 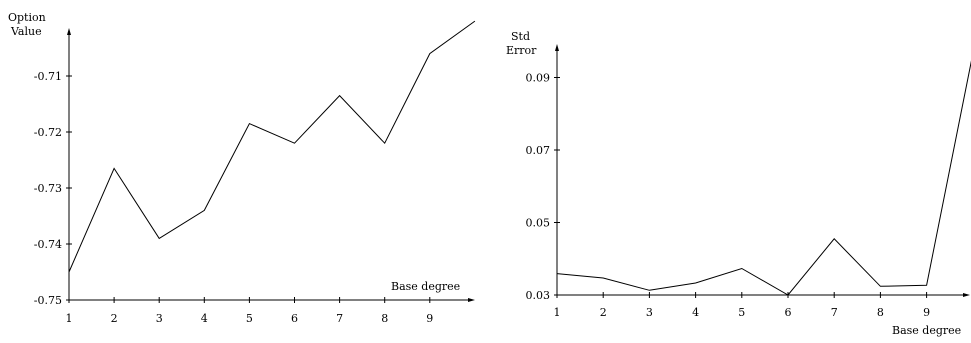 What do you see at coordinates (538, 295) in the screenshot?
I see `y-tick-label: 0.03` at bounding box center [538, 295].